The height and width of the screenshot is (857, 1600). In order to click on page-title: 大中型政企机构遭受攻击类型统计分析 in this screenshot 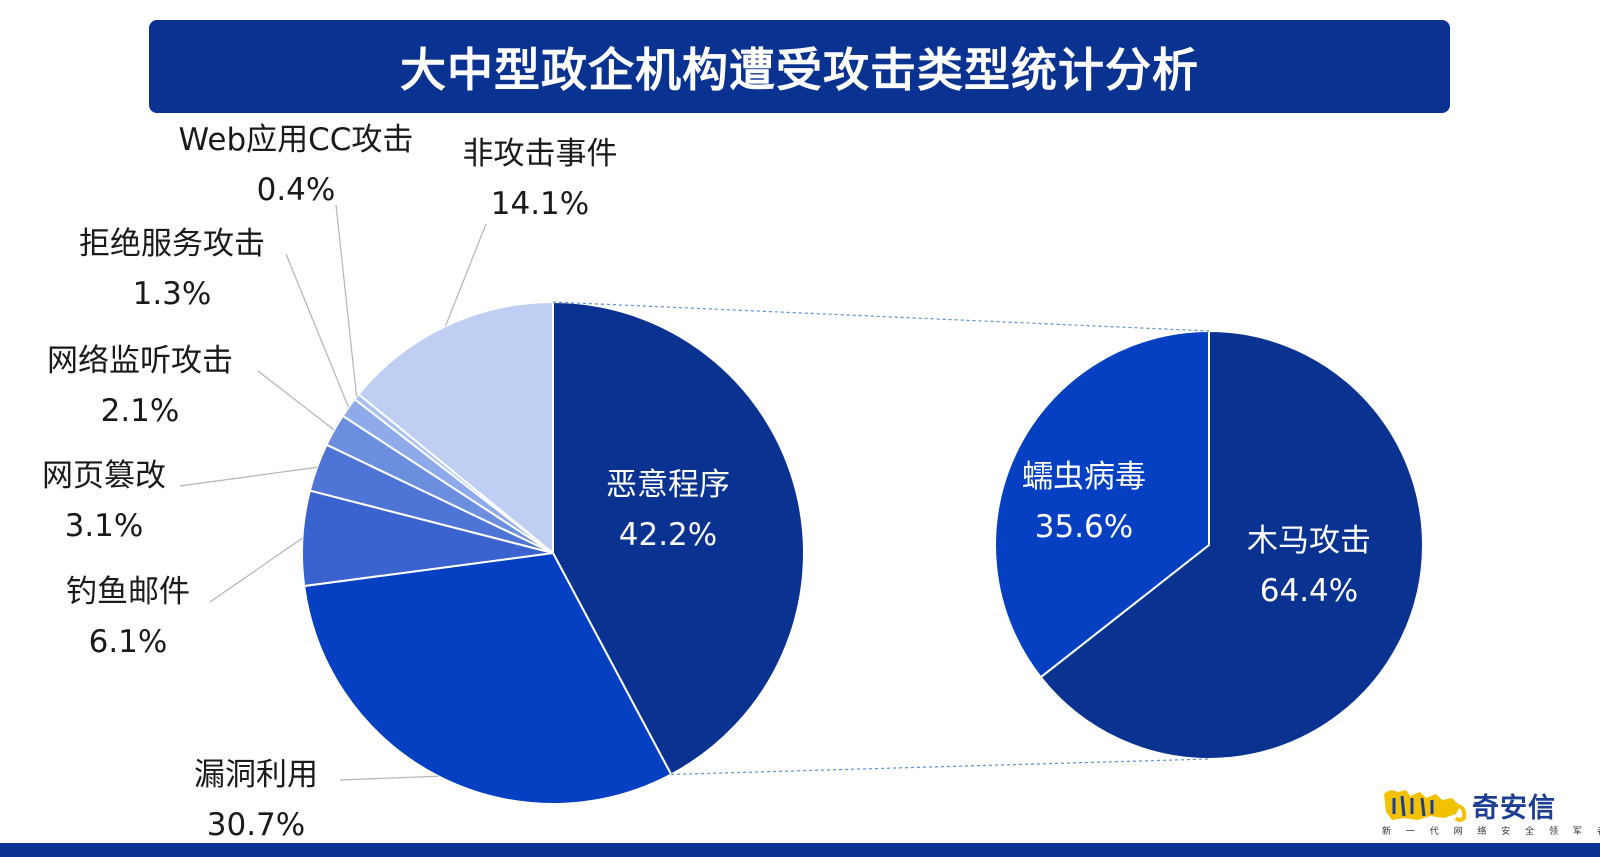, I will do `click(799, 69)`.